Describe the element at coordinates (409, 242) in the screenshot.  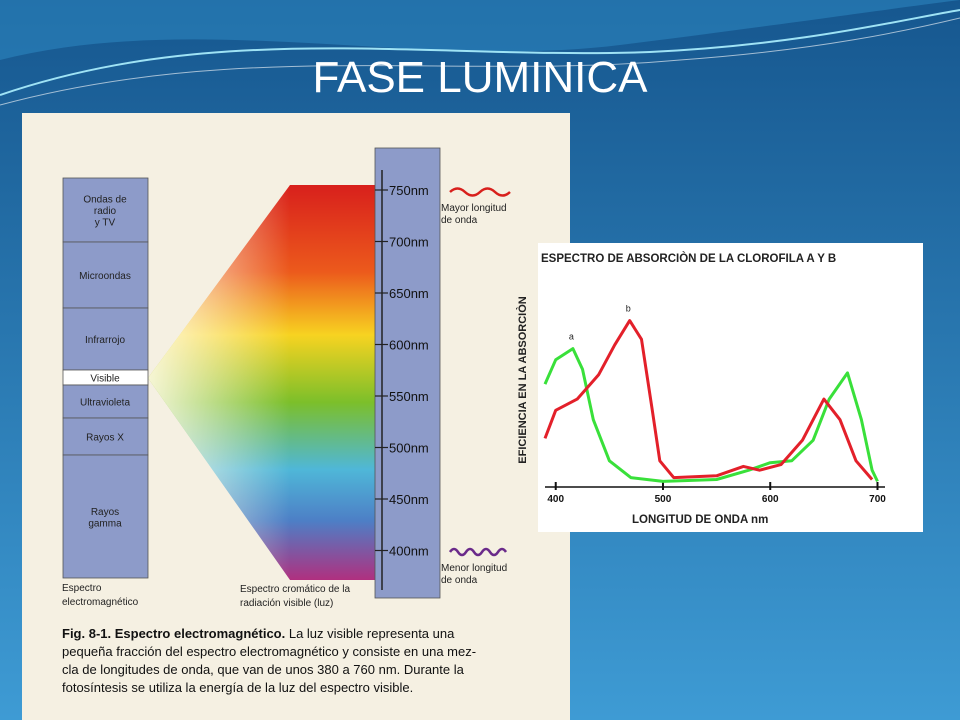
I see `nm-label: 700nm` at that location.